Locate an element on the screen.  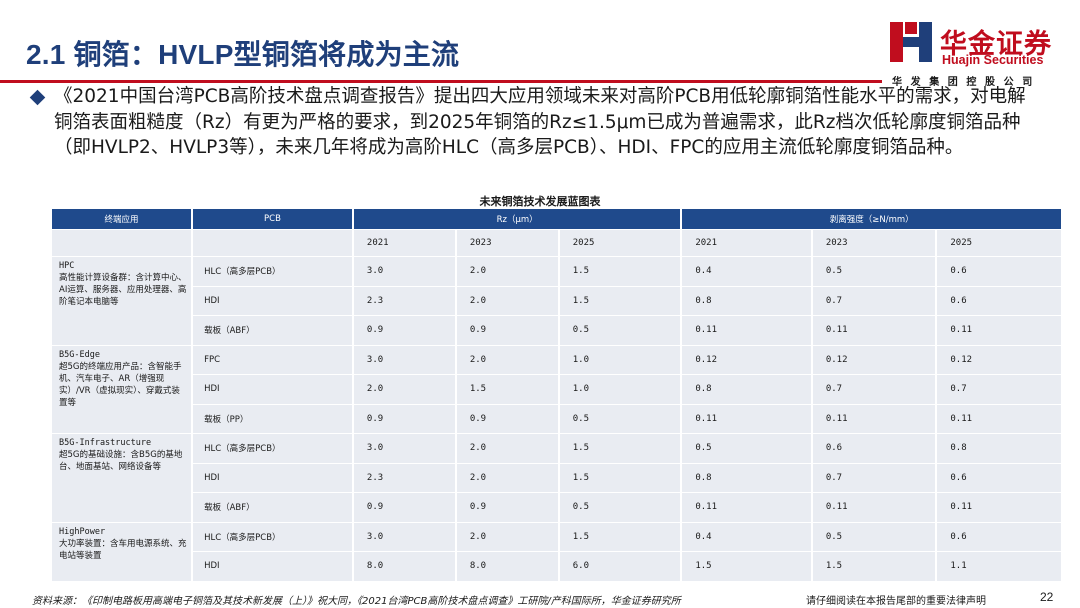
table-title: 未来铜箔技术发展蓝图表 is located at coordinates (540, 201).